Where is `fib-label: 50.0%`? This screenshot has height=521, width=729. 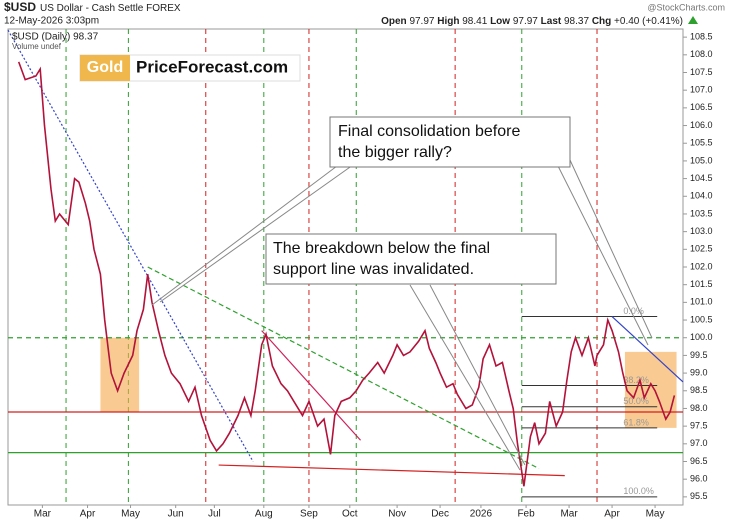 fib-label: 50.0% is located at coordinates (636, 401).